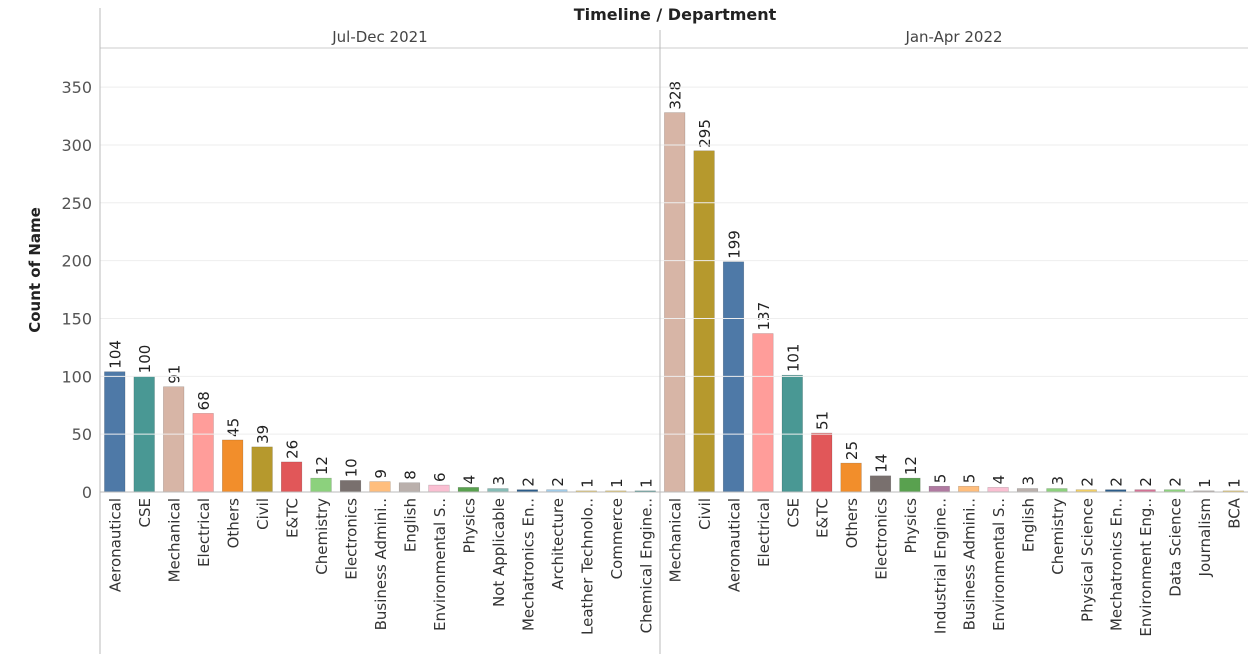  I want to click on x-tick-label: Electrical, so click(764, 532).